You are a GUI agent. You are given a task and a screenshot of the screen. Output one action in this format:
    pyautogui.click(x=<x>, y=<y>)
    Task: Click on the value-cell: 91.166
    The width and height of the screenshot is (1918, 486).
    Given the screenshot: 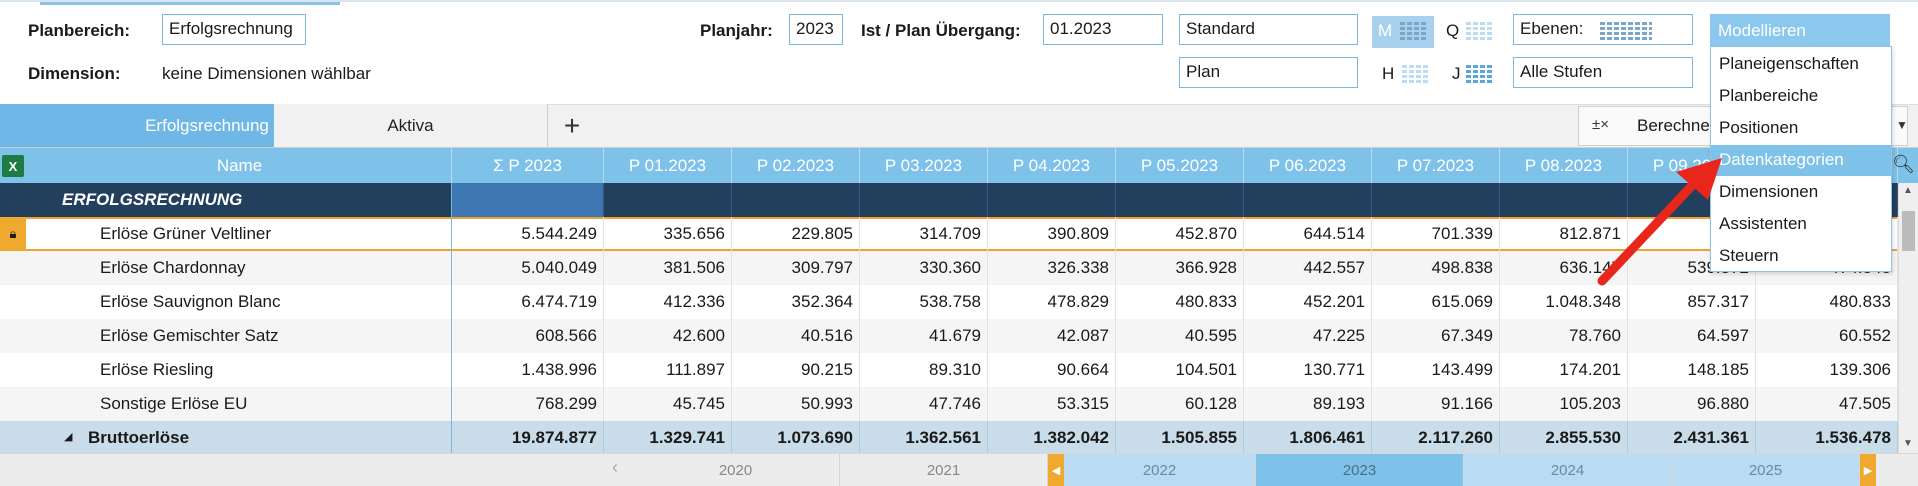 What is the action you would take?
    pyautogui.click(x=1436, y=404)
    